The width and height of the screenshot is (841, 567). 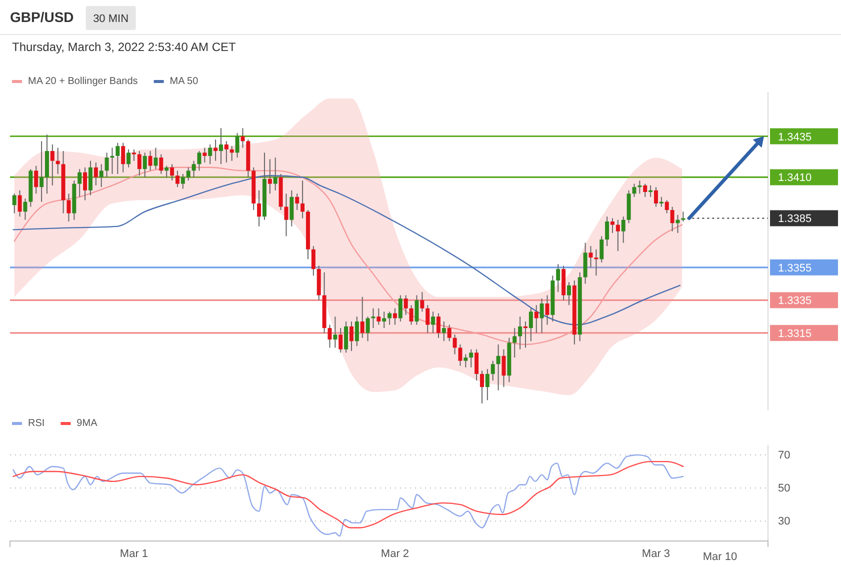 What do you see at coordinates (395, 554) in the screenshot?
I see `x-tick-label: Mar 2` at bounding box center [395, 554].